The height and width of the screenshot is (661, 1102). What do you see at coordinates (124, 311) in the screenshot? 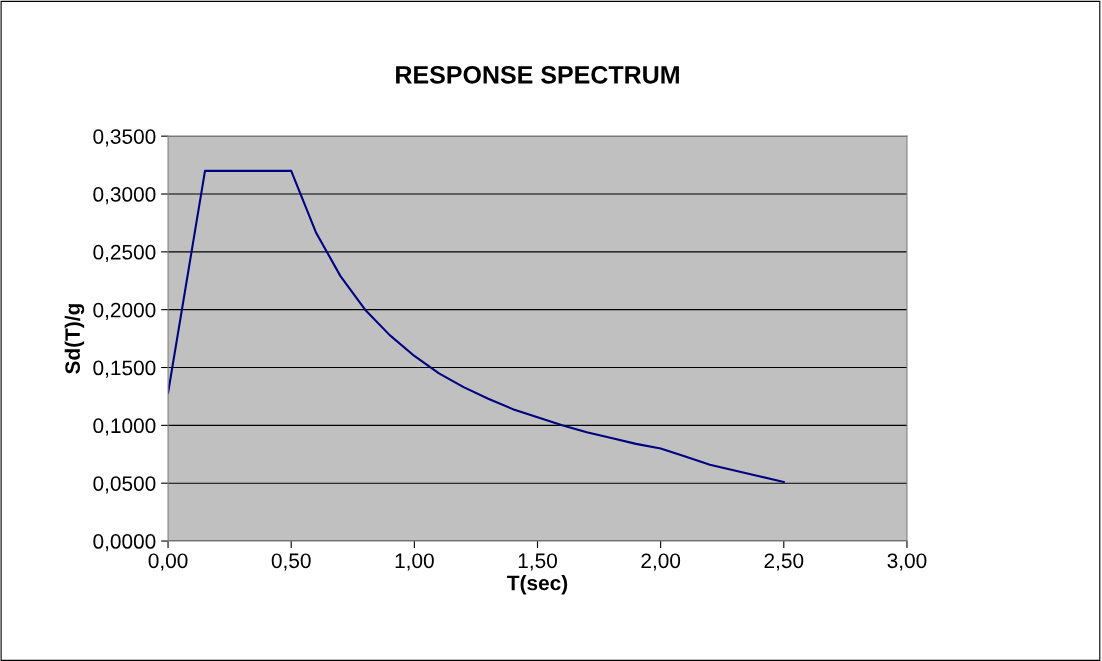
I see `y-tick-label: 0,2000` at bounding box center [124, 311].